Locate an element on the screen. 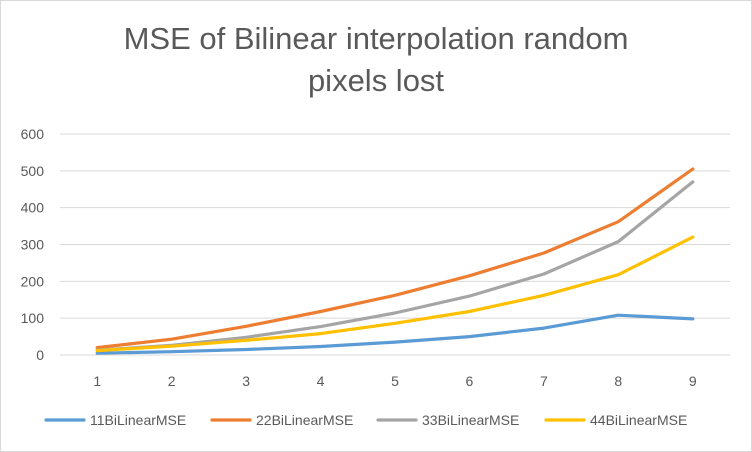  y-axis-tick-labels: 0 100 200 300 400 500 600 is located at coordinates (33, 244).